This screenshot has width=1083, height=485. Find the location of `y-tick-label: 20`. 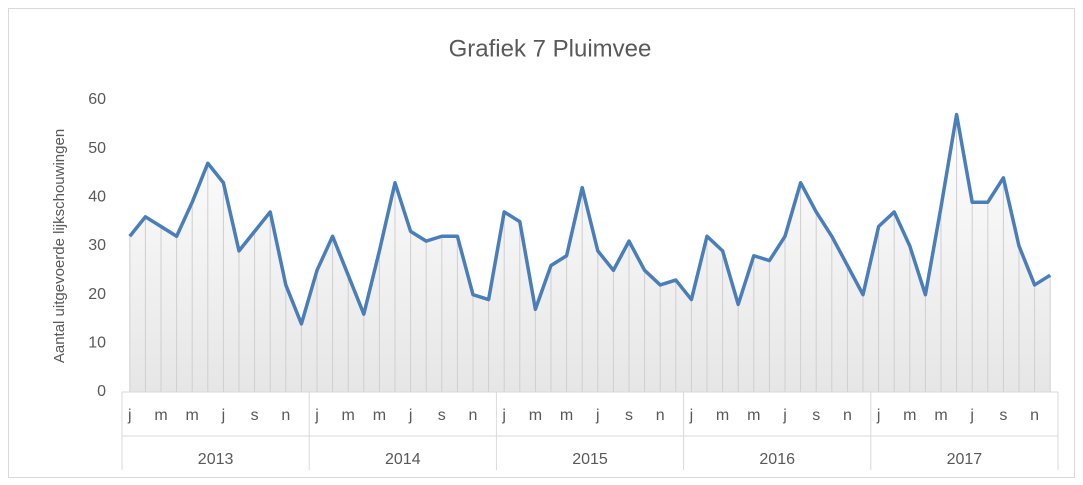

y-tick-label: 20 is located at coordinates (97, 294).